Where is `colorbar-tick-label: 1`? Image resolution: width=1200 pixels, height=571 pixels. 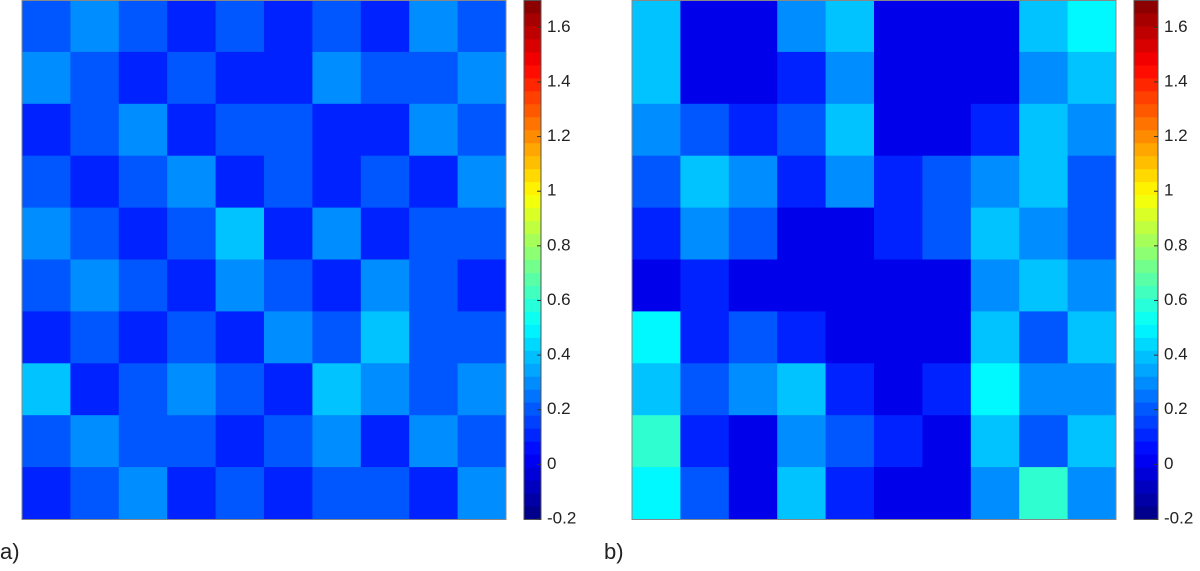
colorbar-tick-label: 1 is located at coordinates (1168, 190).